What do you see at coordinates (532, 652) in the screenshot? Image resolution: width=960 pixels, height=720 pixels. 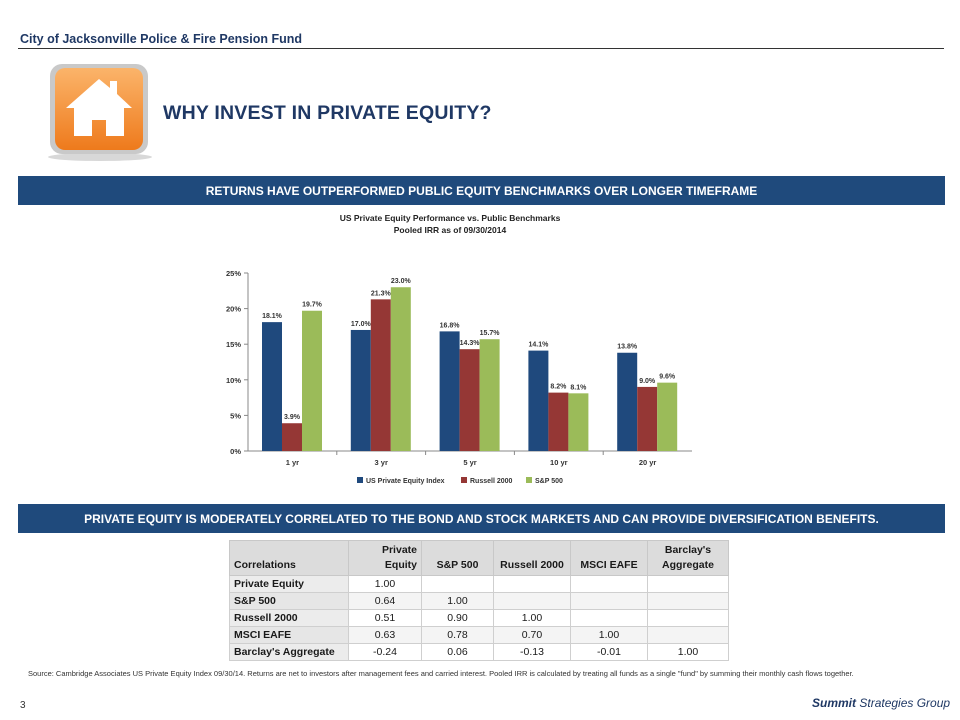 I see `table-cell: -0.13` at bounding box center [532, 652].